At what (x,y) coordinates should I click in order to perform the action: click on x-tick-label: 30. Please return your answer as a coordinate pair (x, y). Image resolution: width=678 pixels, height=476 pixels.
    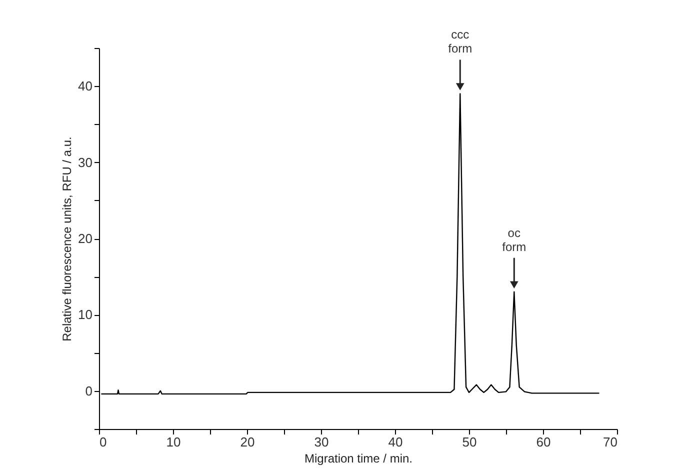
    Looking at the image, I should click on (321, 442).